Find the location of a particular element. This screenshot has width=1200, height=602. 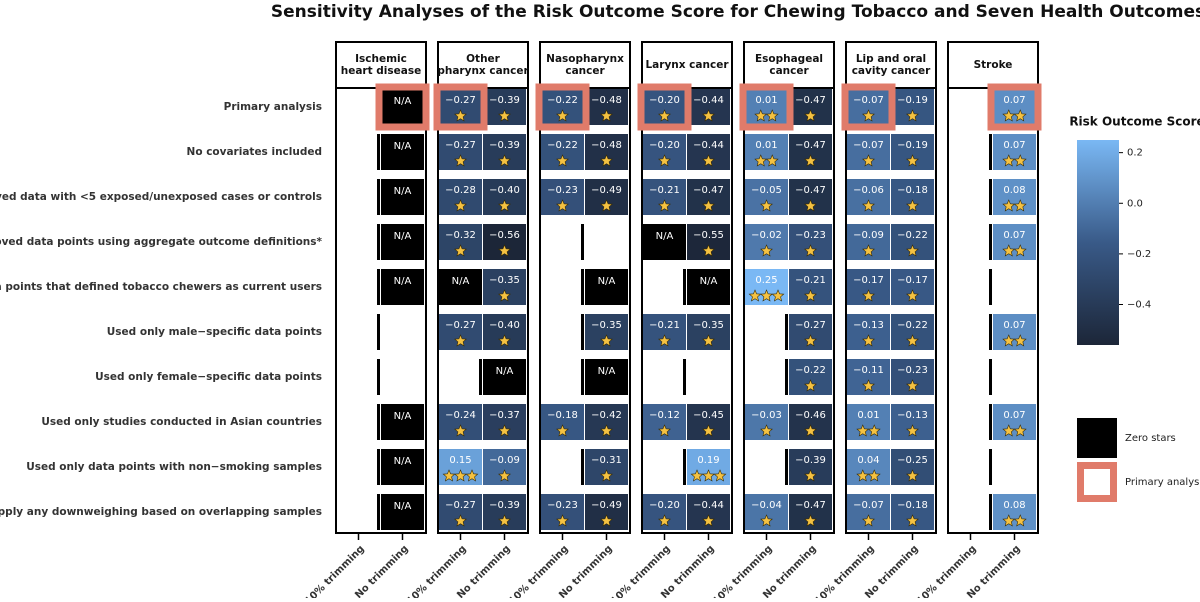

cell-label: −0.23 is located at coordinates (912, 370).